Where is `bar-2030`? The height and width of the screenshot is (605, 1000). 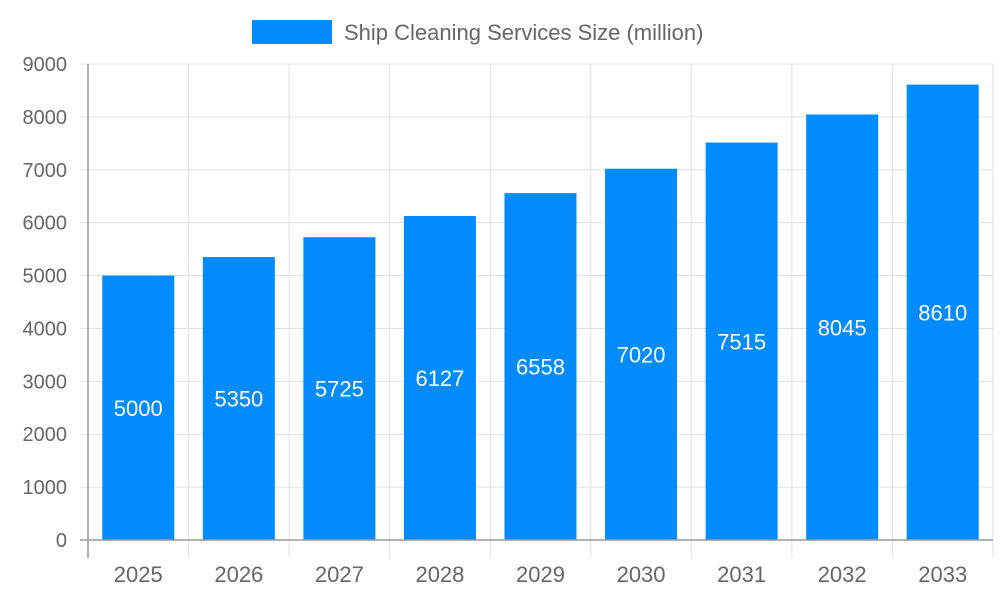 bar-2030 is located at coordinates (641, 354).